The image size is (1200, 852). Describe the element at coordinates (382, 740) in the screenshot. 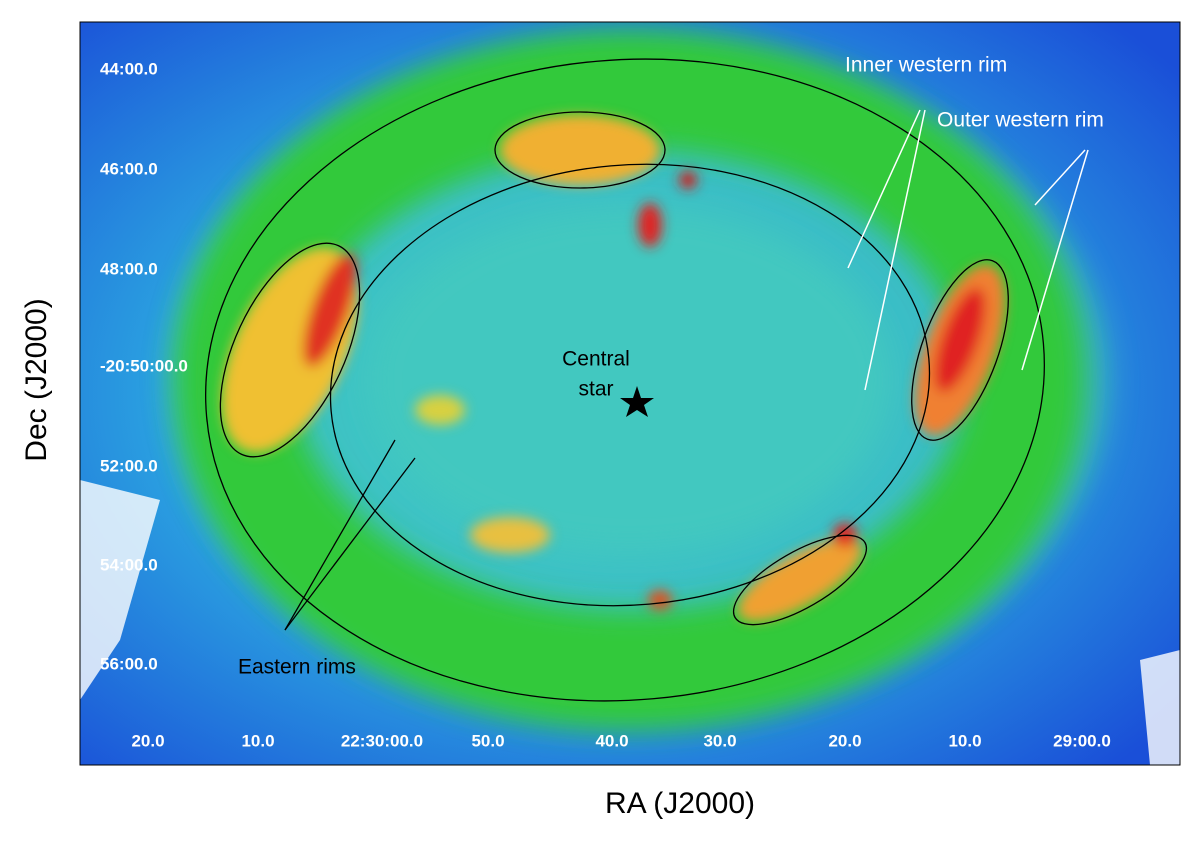

I see `x-tick-label: 22:30:00.0` at that location.